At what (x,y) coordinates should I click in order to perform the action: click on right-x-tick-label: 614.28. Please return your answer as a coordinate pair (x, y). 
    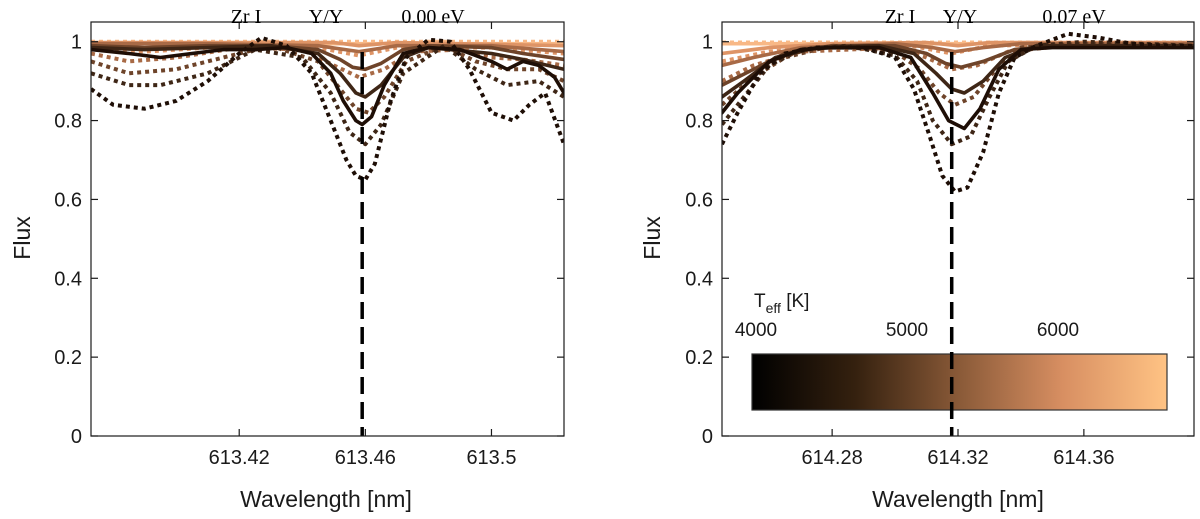
    Looking at the image, I should click on (832, 458).